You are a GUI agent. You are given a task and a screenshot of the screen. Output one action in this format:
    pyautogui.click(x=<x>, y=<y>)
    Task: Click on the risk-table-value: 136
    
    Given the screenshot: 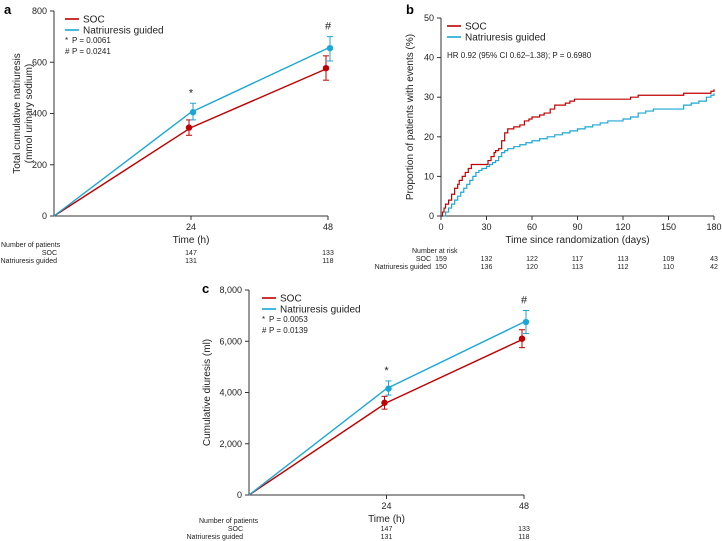 What is the action you would take?
    pyautogui.click(x=487, y=267)
    